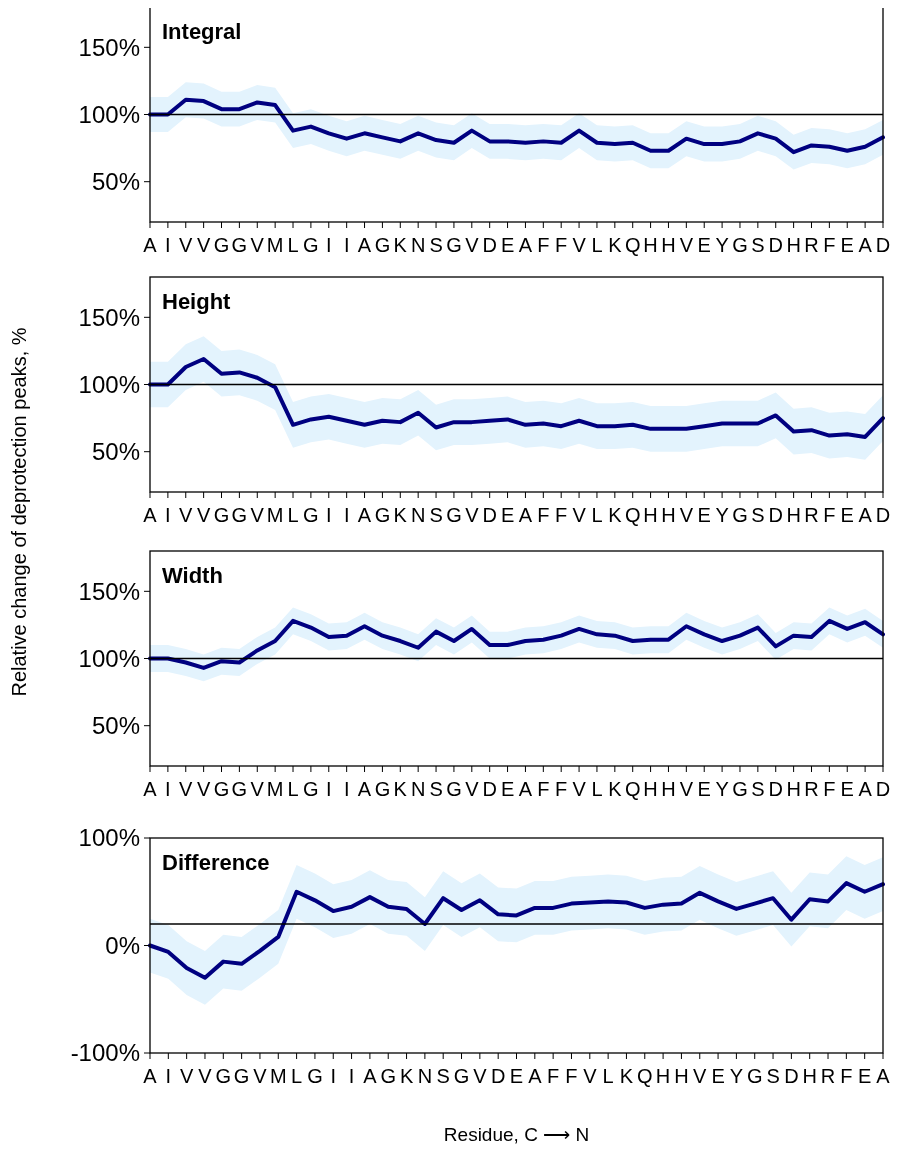  What do you see at coordinates (516, 1134) in the screenshot?
I see `x-axis-title: Residue, C ⟶ N` at bounding box center [516, 1134].